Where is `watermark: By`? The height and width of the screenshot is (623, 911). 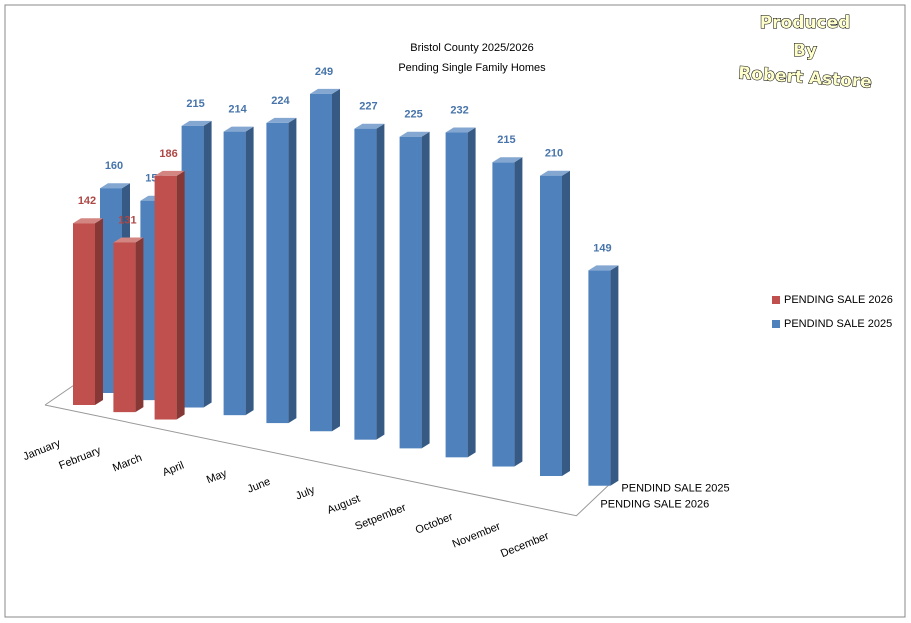 watermark: By is located at coordinates (805, 51).